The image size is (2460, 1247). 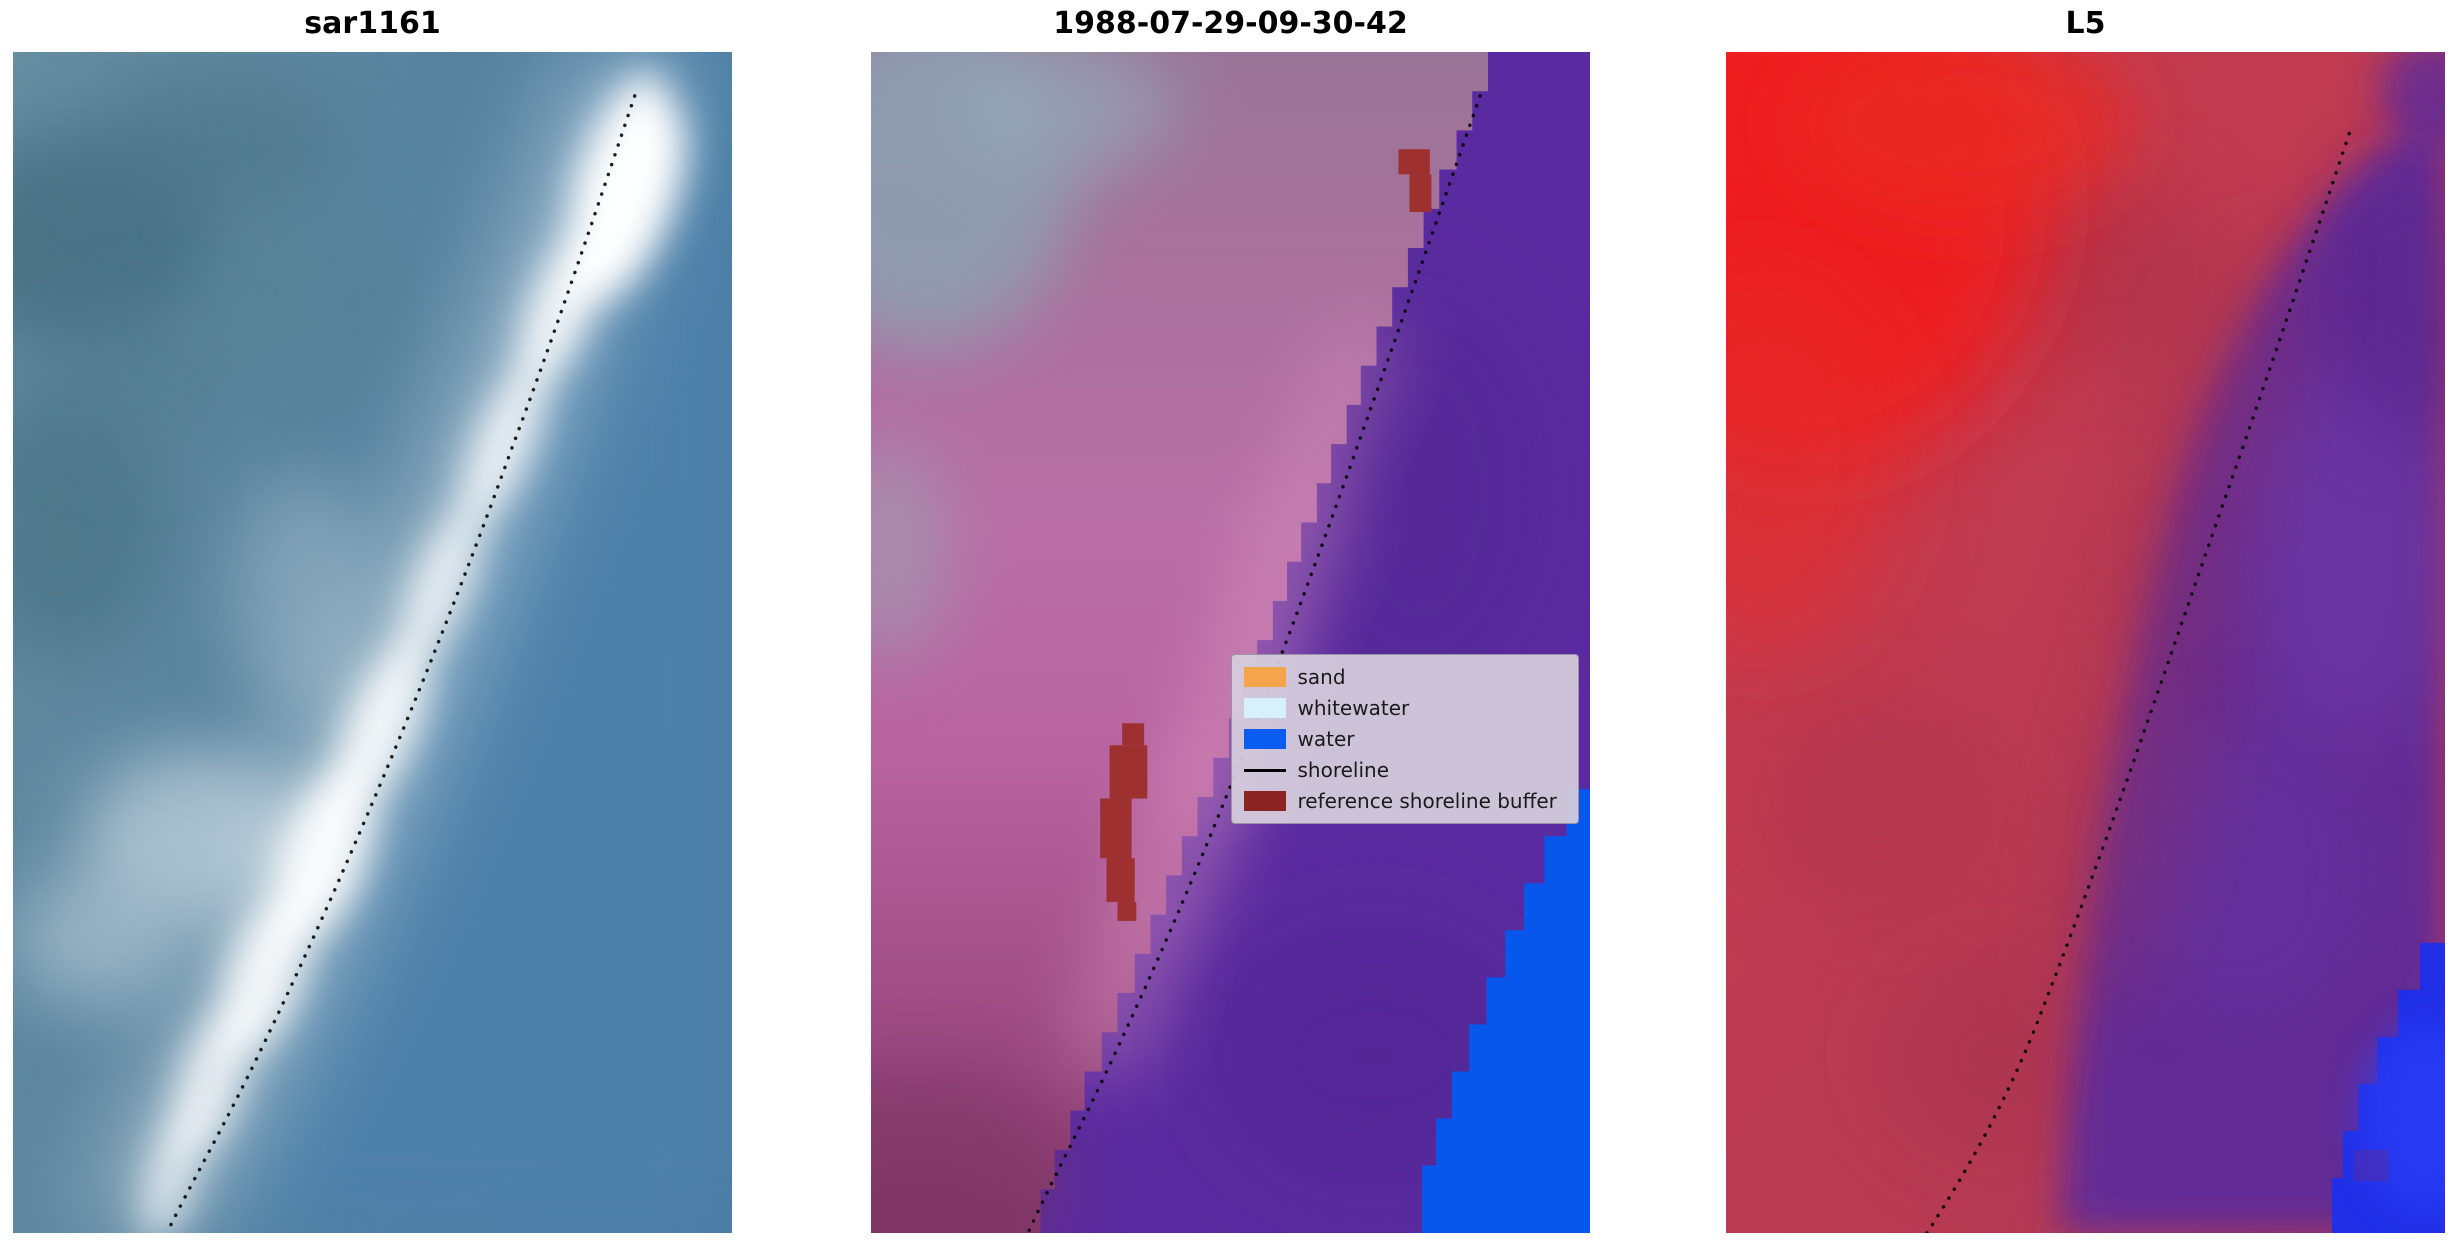 What do you see at coordinates (1343, 770) in the screenshot?
I see `legend-label-shoreline: shoreline` at bounding box center [1343, 770].